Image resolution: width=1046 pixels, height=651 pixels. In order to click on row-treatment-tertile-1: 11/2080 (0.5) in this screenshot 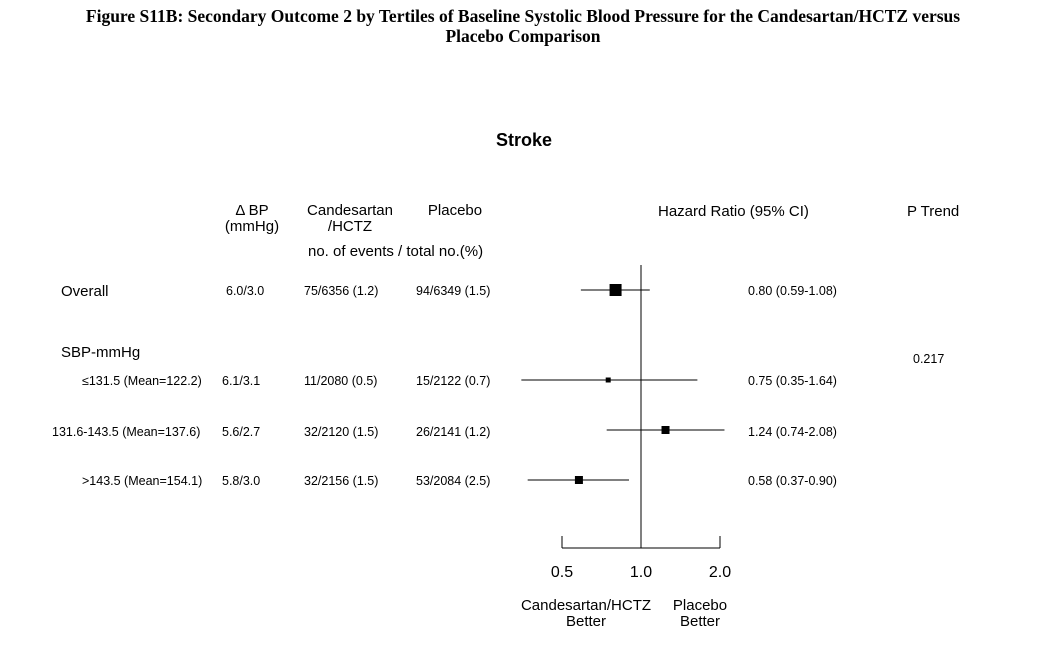, I will do `click(341, 381)`.